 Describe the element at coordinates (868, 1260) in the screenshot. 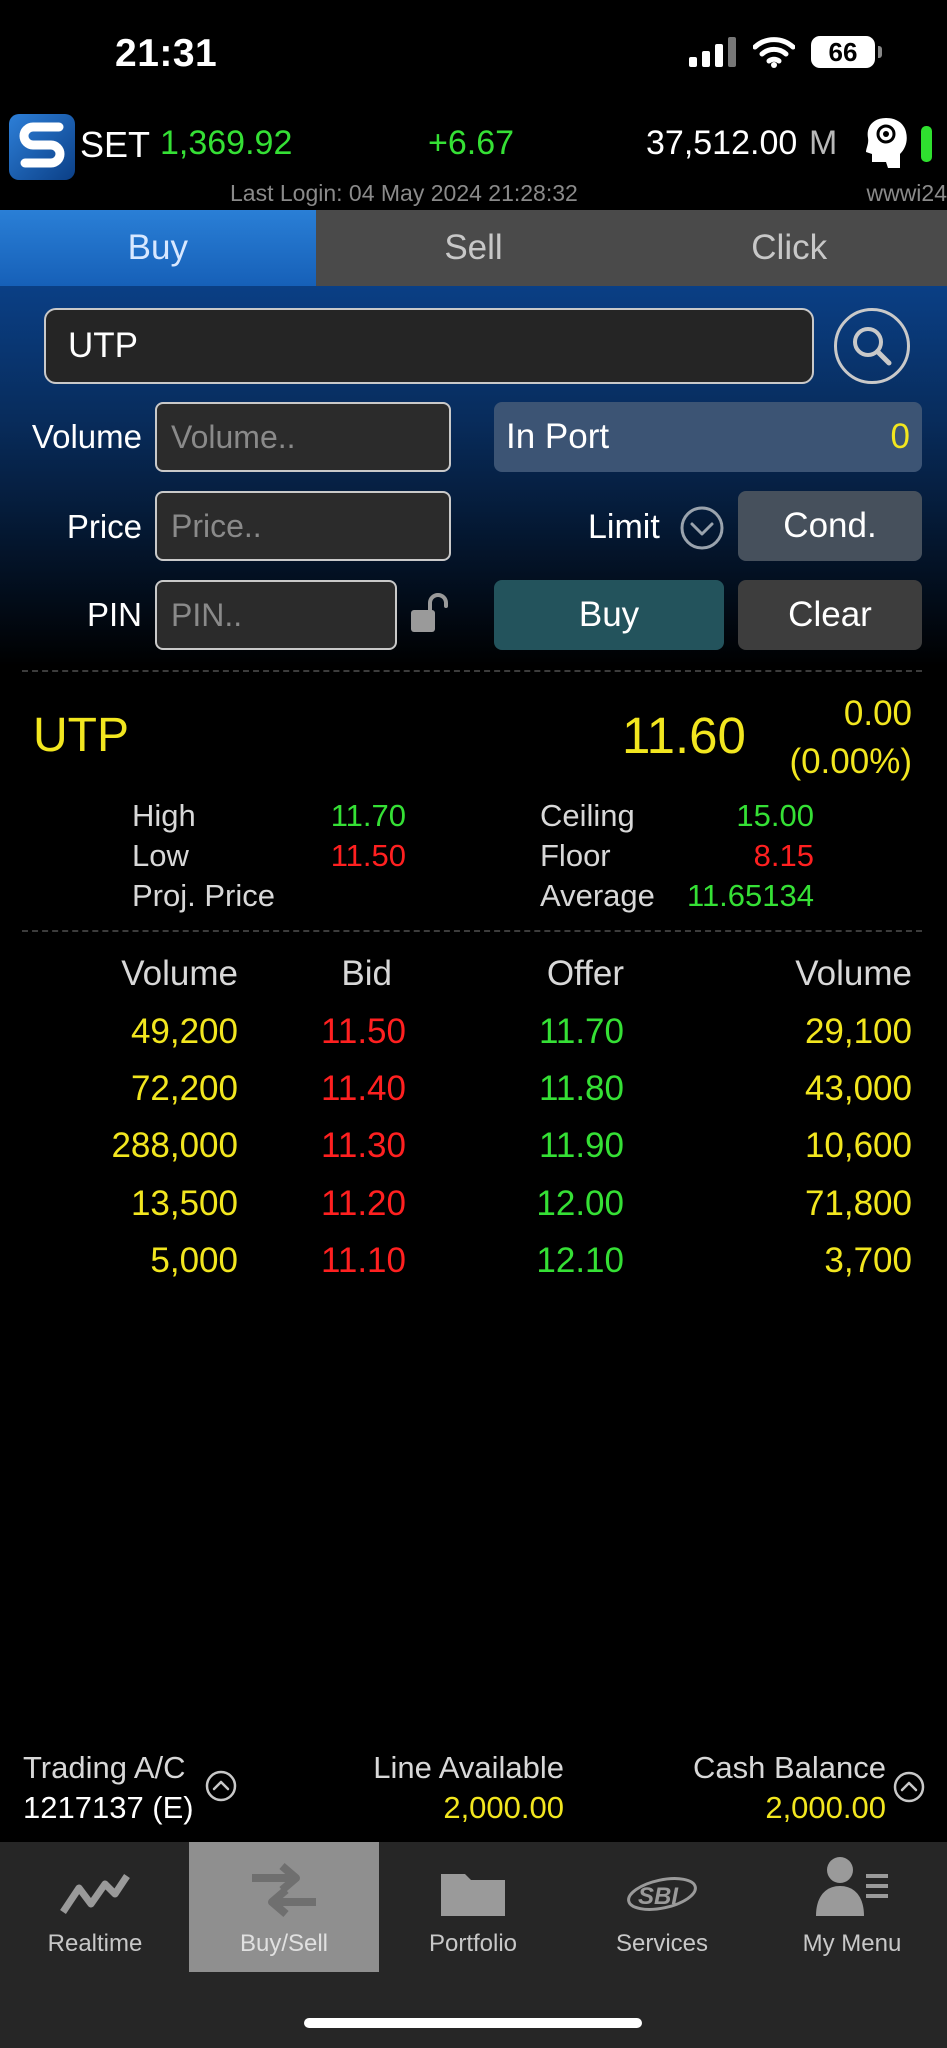

I see `offer-volume-cell: 3,700` at that location.